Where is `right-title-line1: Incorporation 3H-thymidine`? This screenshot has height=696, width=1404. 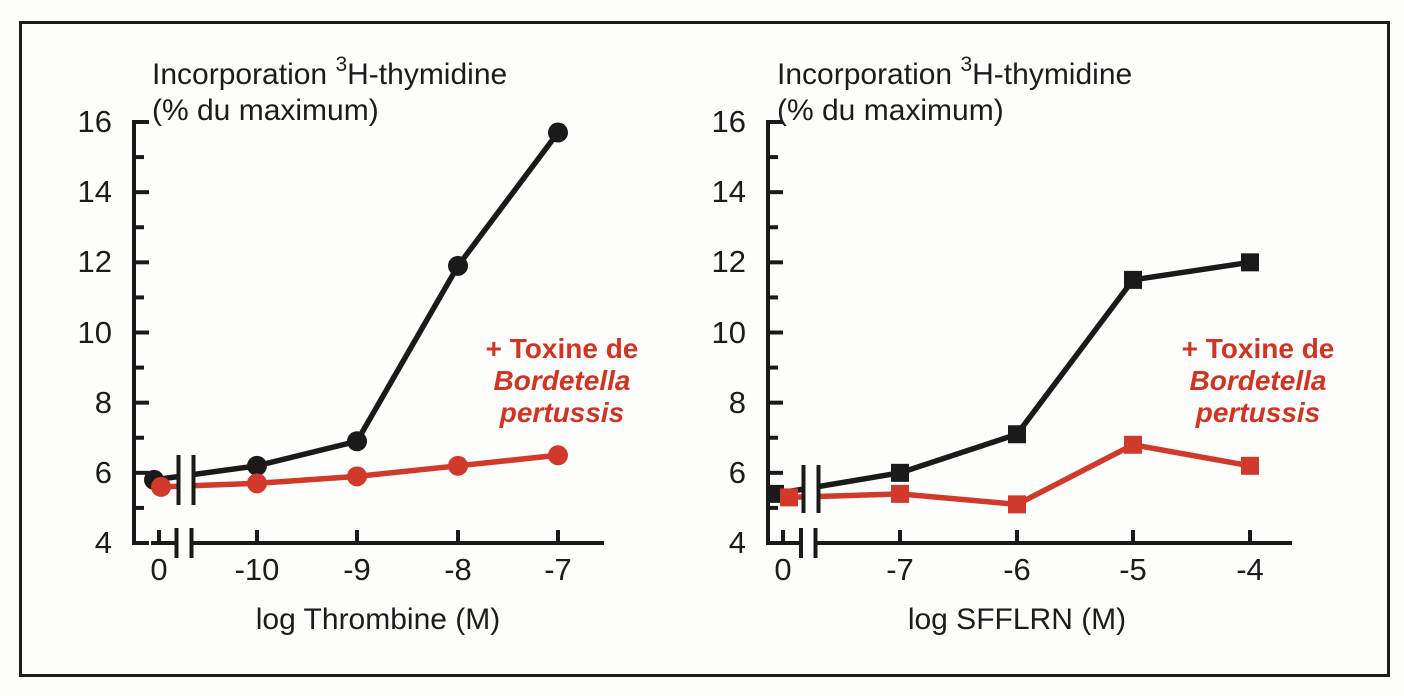 right-title-line1: Incorporation 3H-thymidine is located at coordinates (1057, 73).